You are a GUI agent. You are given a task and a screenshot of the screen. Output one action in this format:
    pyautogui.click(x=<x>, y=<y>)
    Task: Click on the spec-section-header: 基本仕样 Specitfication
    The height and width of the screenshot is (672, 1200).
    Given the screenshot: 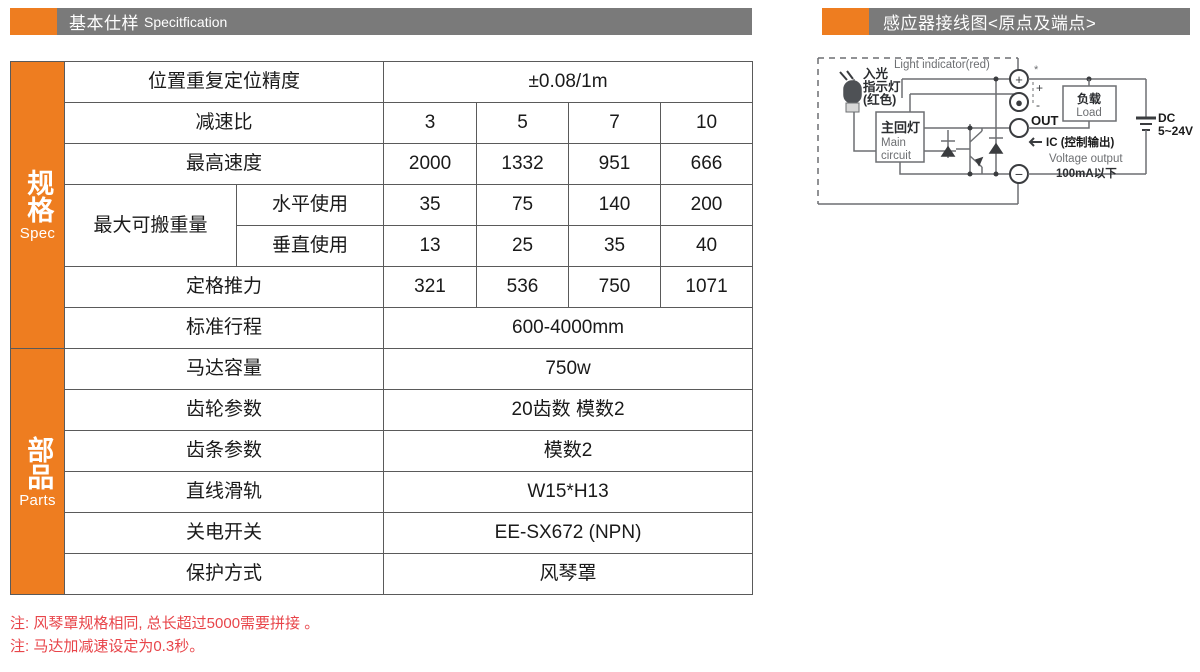 What is the action you would take?
    pyautogui.click(x=381, y=21)
    